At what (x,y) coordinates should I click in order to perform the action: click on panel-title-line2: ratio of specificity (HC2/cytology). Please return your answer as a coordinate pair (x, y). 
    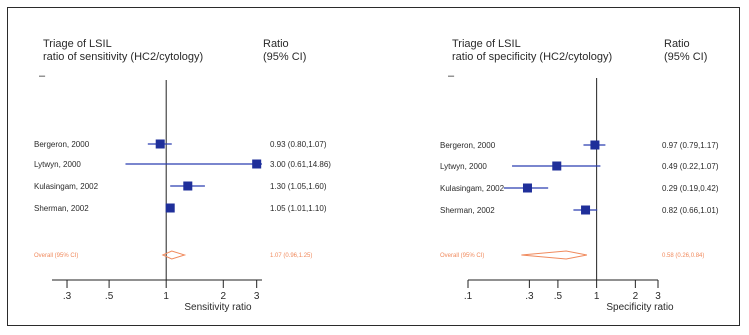
    Looking at the image, I should click on (532, 57).